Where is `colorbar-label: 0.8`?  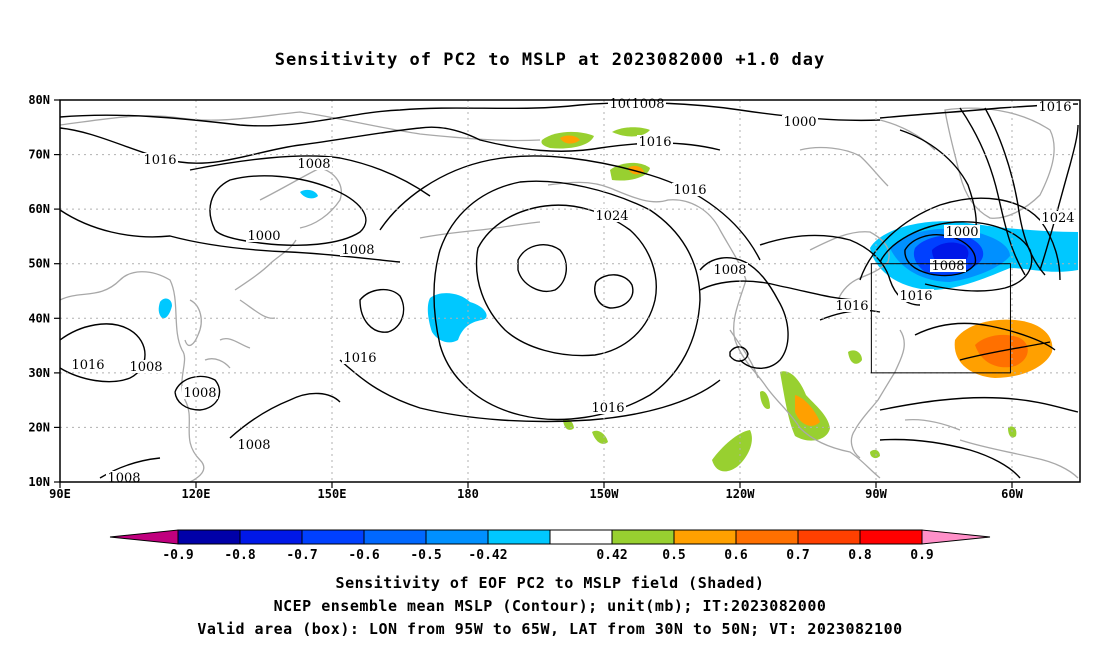
colorbar-label: 0.8 is located at coordinates (860, 555).